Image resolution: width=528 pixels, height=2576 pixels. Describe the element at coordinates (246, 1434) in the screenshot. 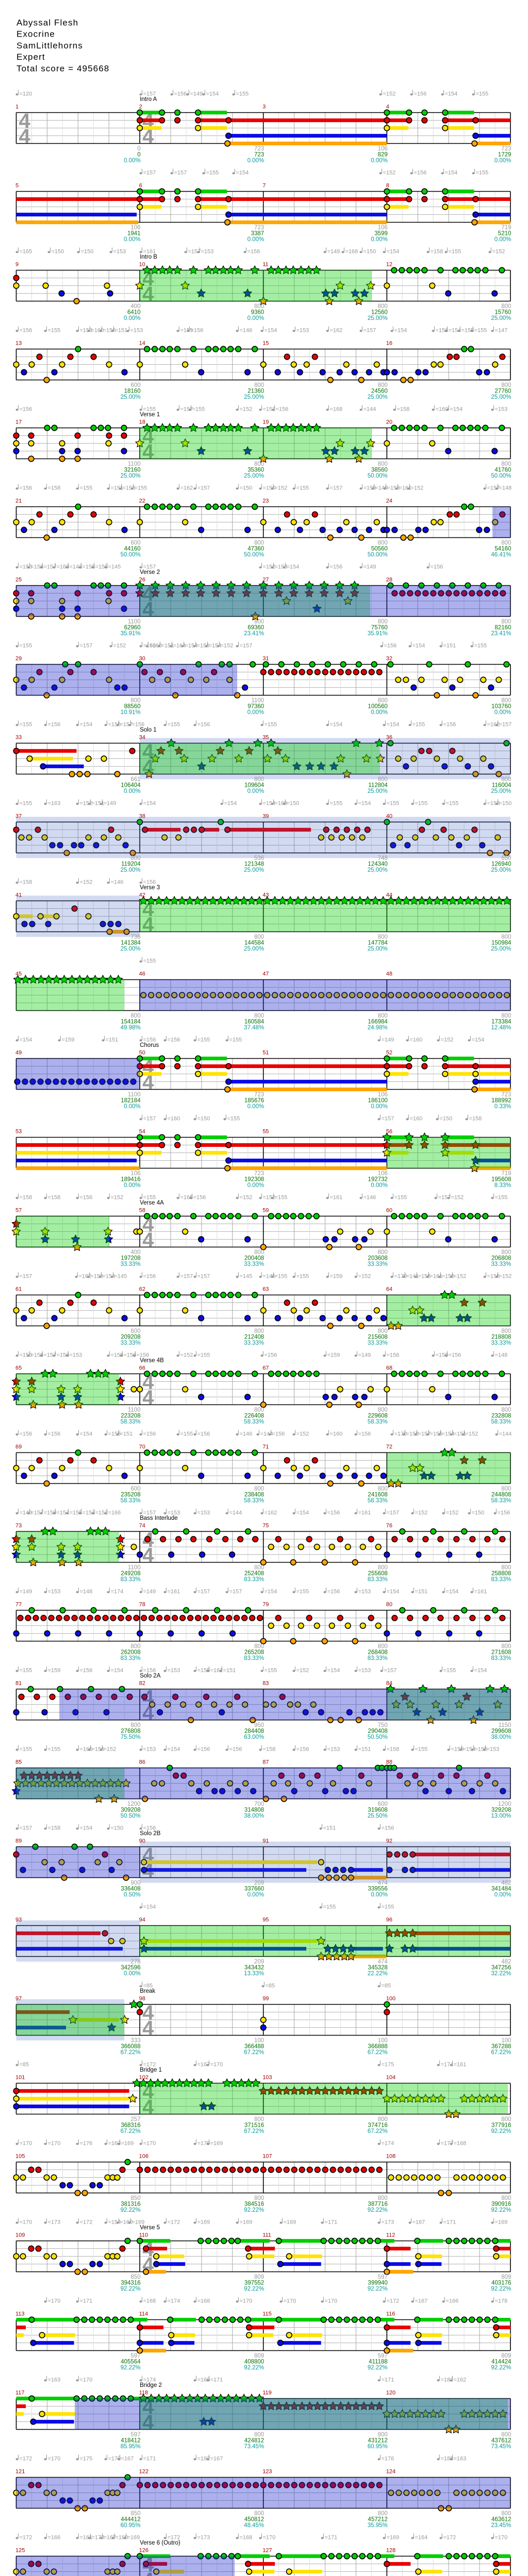

I see `svg-text: =146` at that location.